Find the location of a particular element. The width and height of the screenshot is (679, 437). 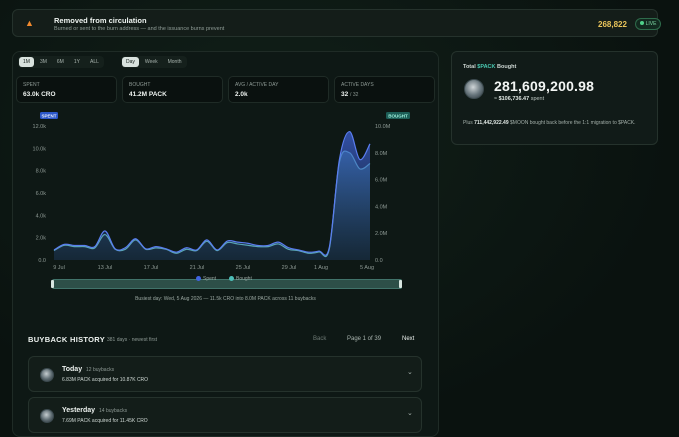

y-right-tick-label: 4.0M is located at coordinates (381, 207).